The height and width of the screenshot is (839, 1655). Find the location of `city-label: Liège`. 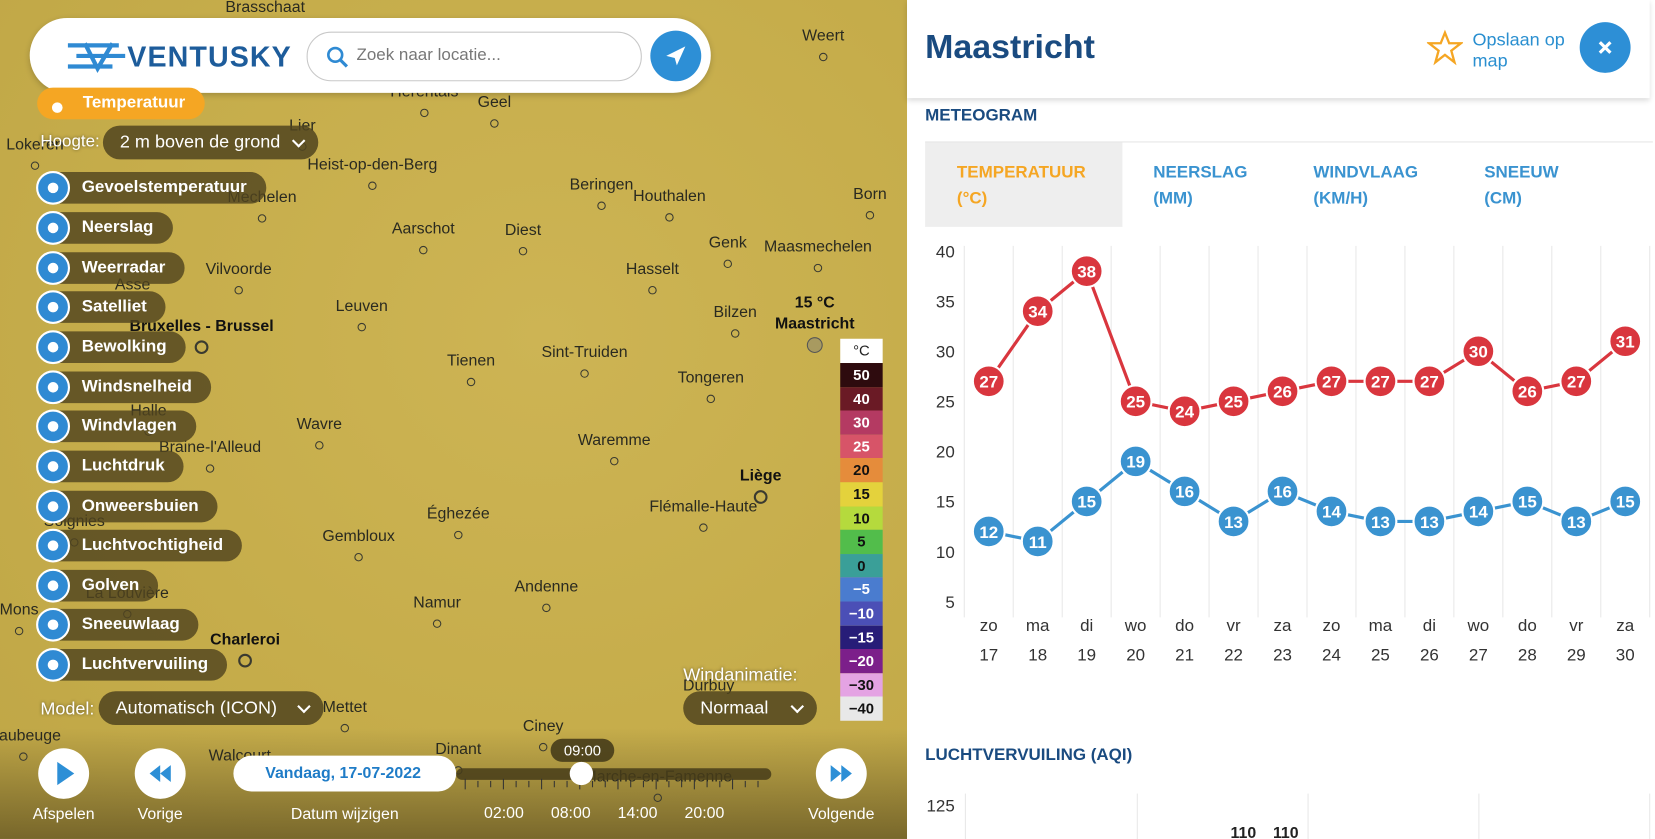

city-label: Liège is located at coordinates (760, 475).